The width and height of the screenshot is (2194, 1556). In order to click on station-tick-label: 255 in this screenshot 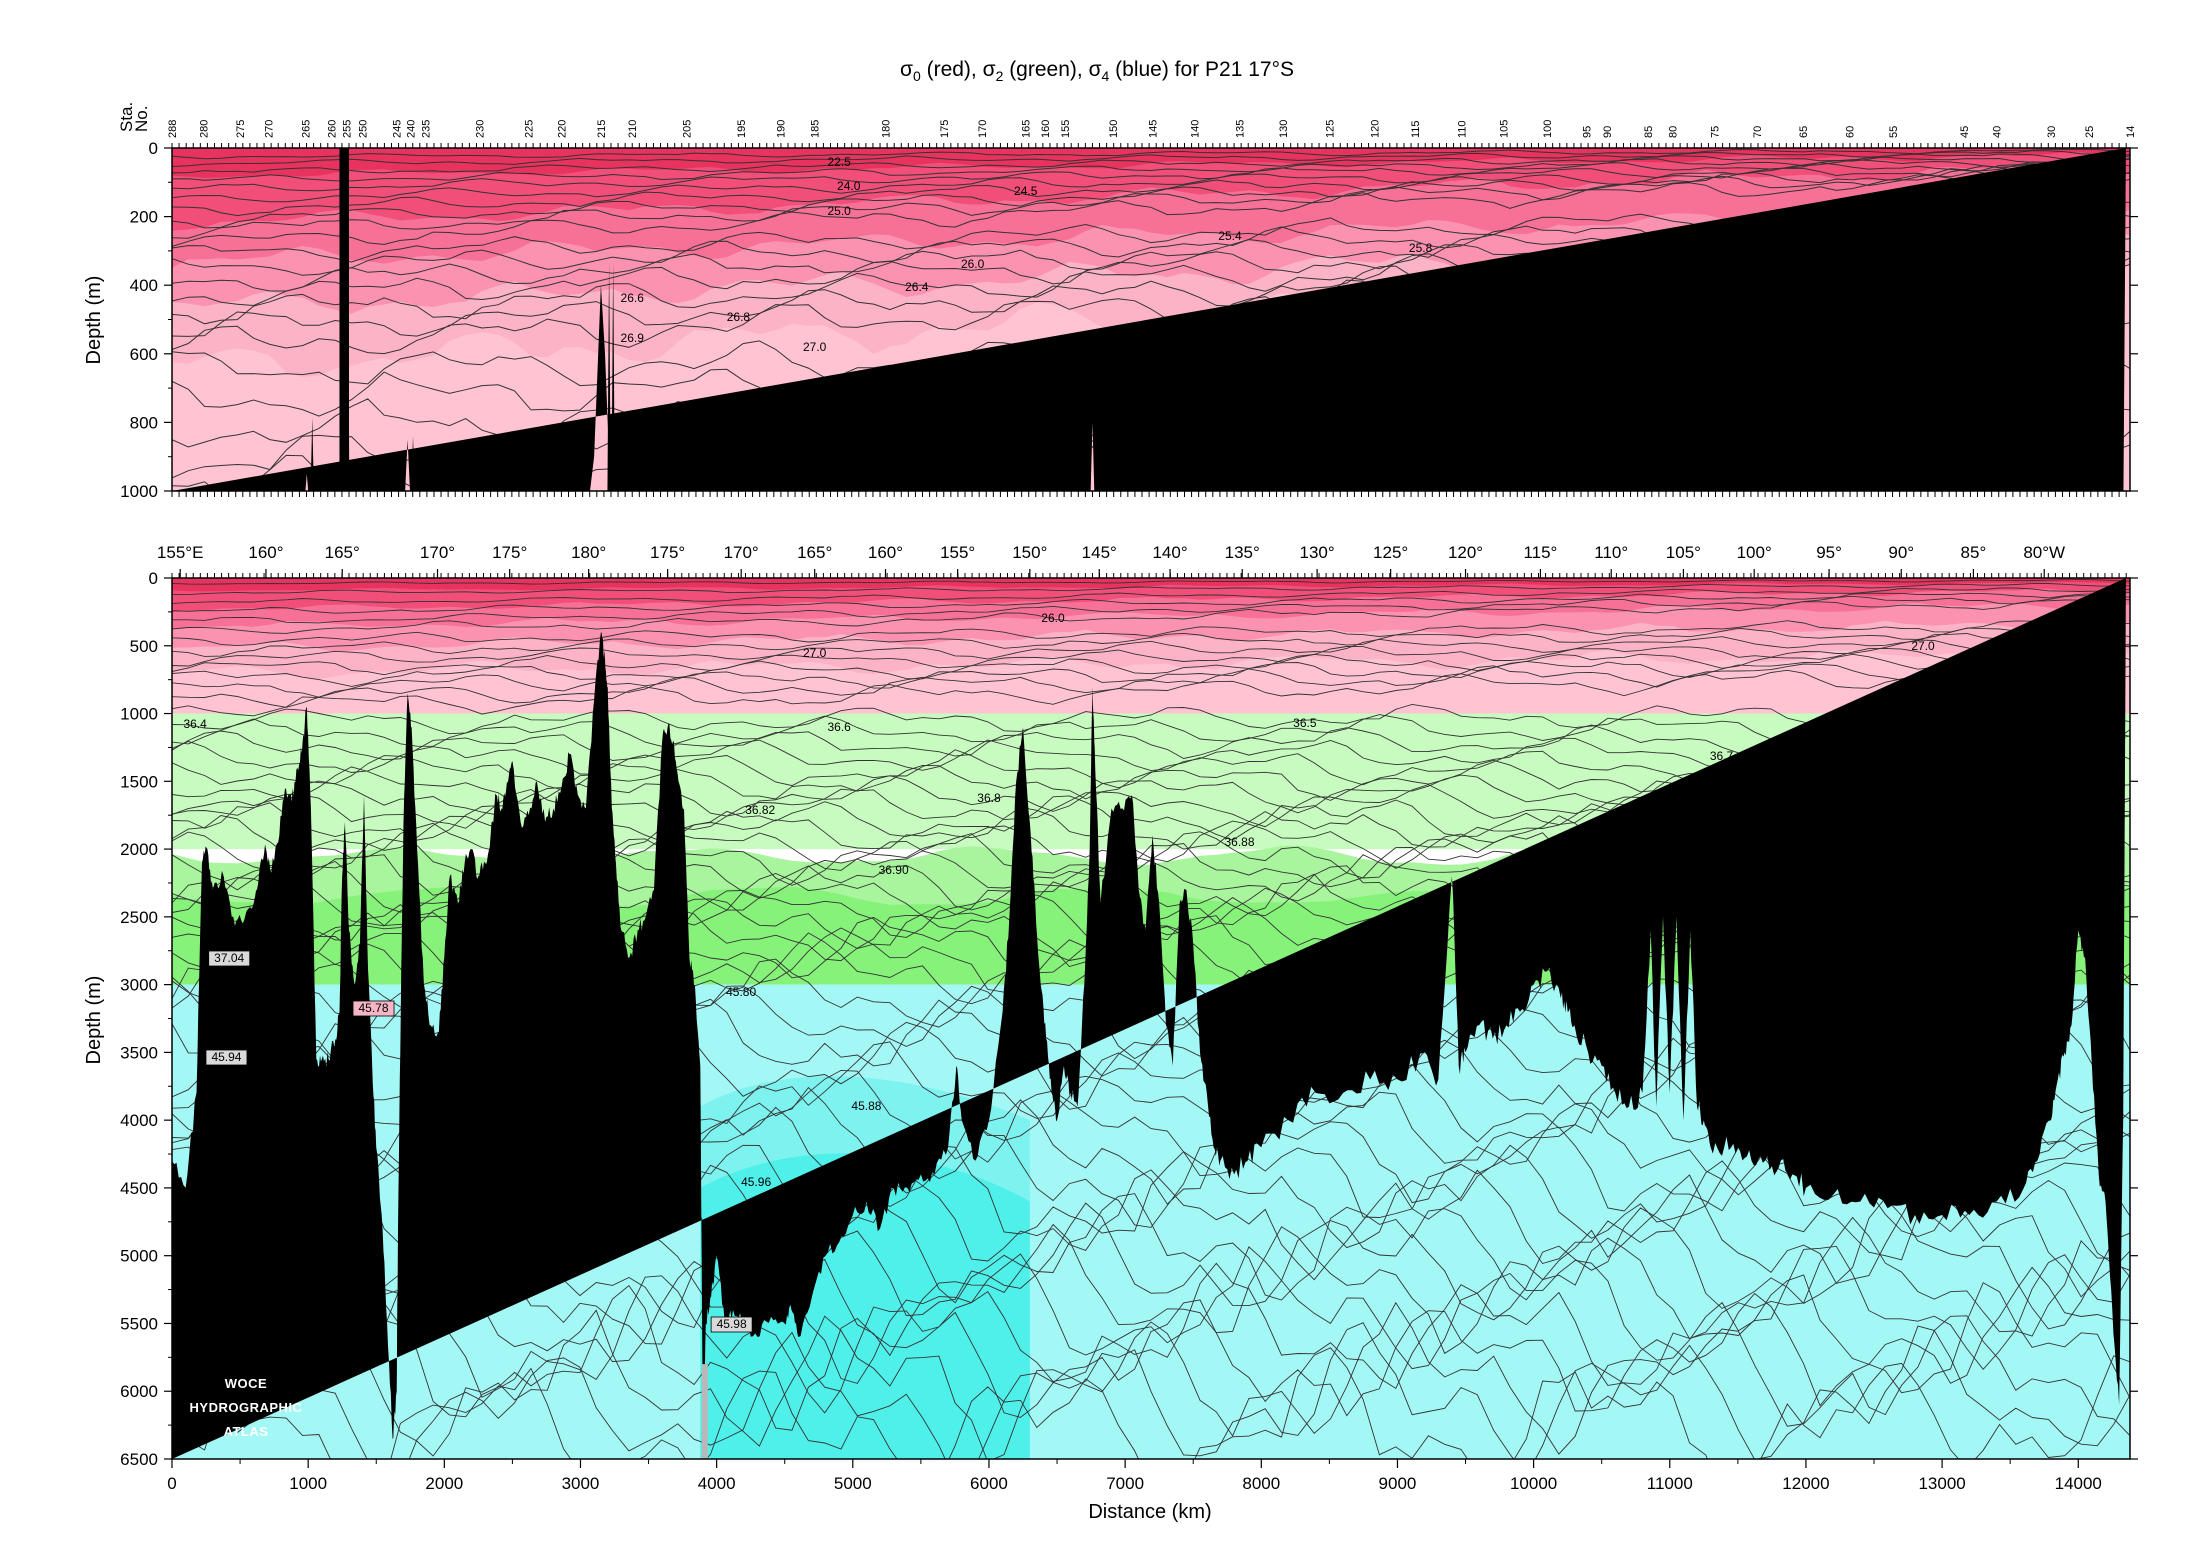, I will do `click(347, 129)`.